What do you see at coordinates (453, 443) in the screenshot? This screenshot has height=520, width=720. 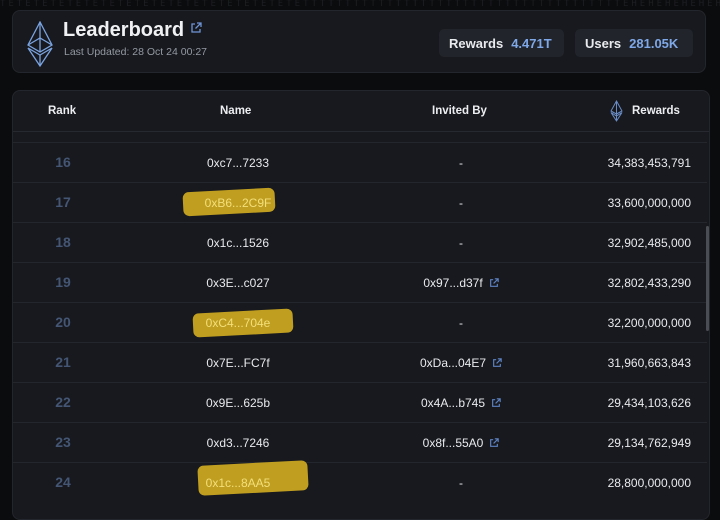 I see `inviter-address: 0x8f...55A0` at bounding box center [453, 443].